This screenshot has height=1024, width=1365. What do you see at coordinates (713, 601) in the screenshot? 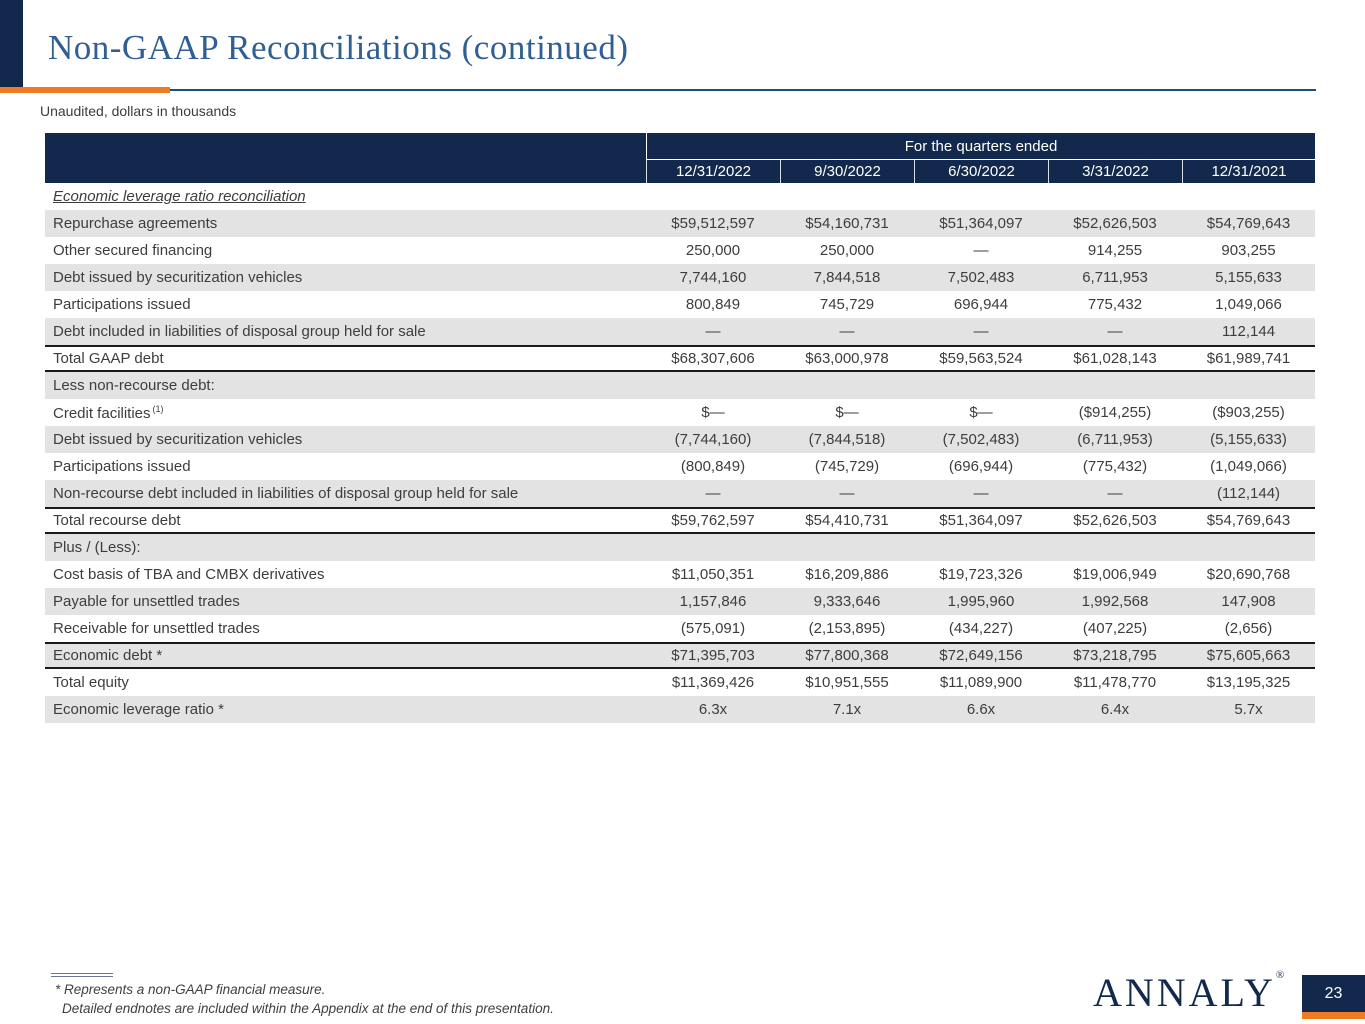
I see `cell-value: 1,157,846` at bounding box center [713, 601].